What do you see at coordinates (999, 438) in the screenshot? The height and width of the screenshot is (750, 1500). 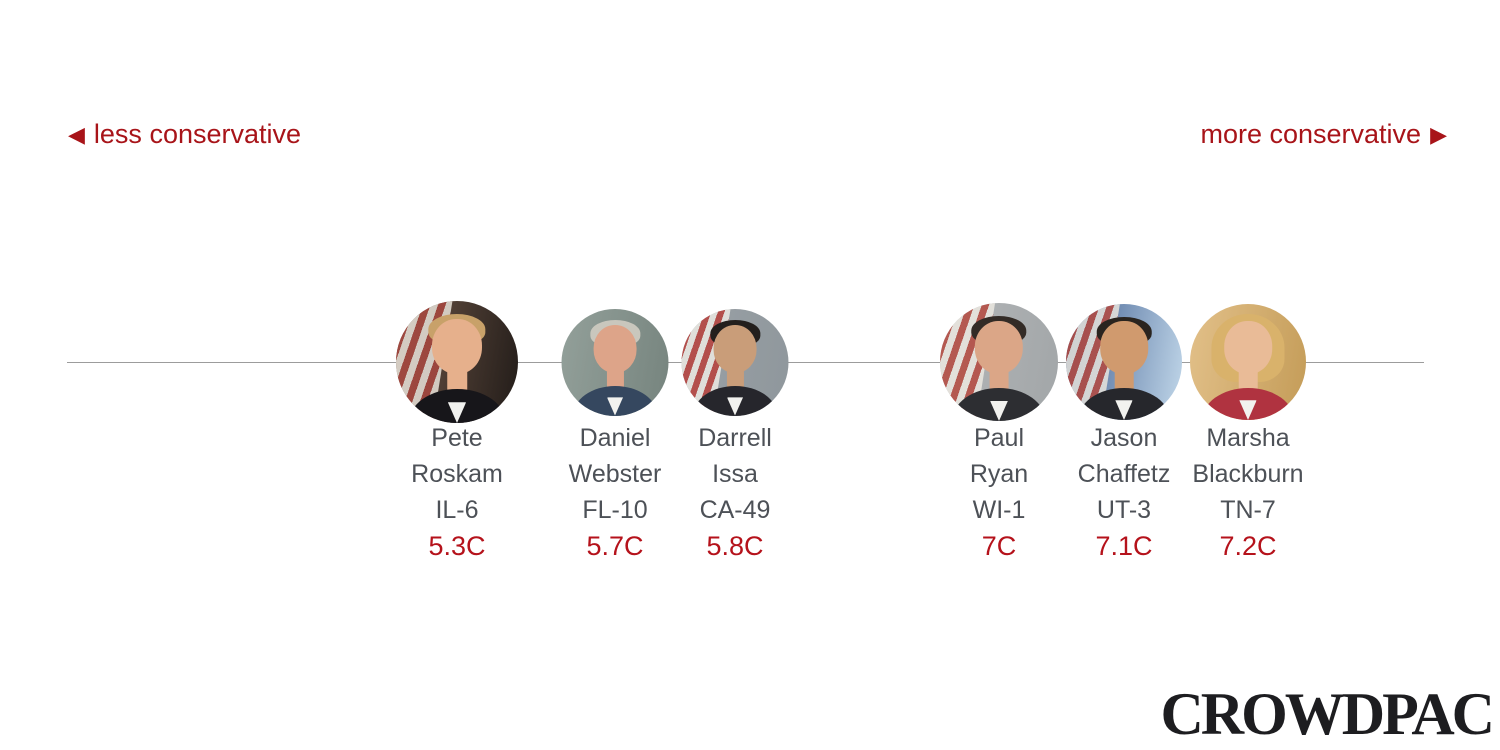 I see `politician-first-name: Paul` at bounding box center [999, 438].